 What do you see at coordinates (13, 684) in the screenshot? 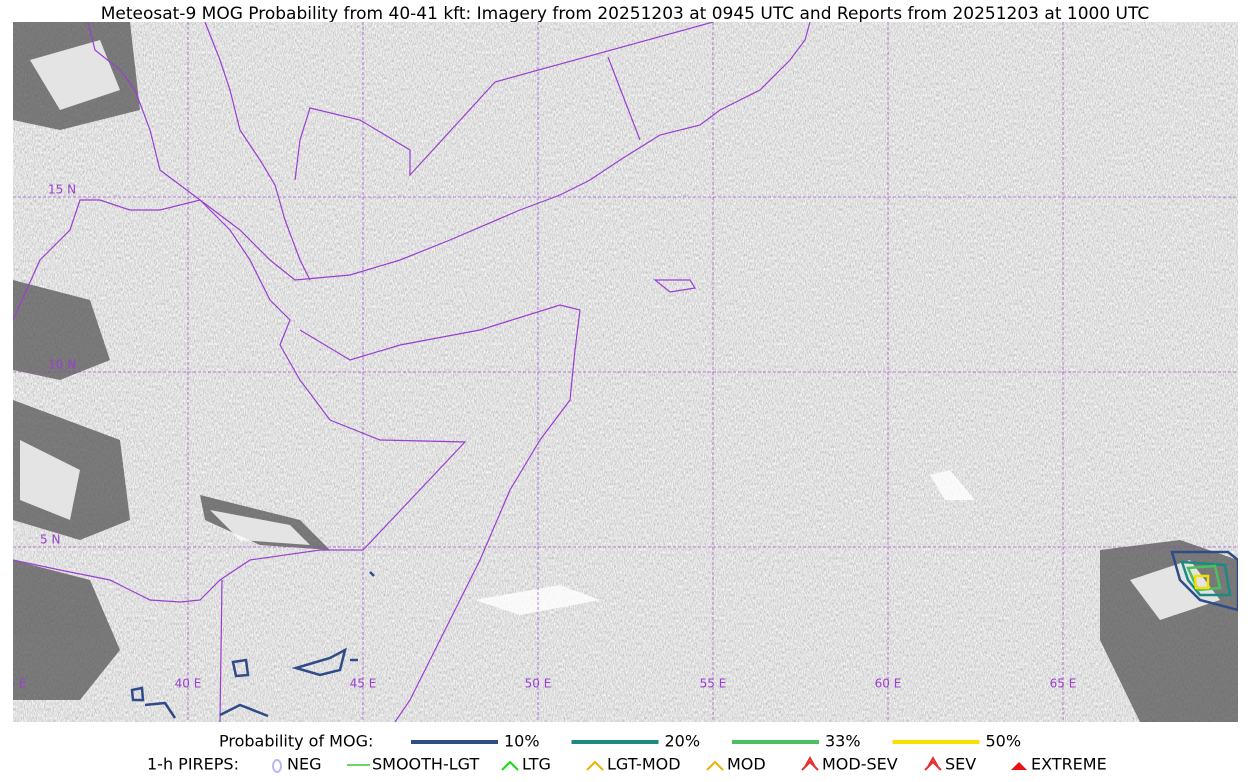
I see `lon-label: 35 E` at bounding box center [13, 684].